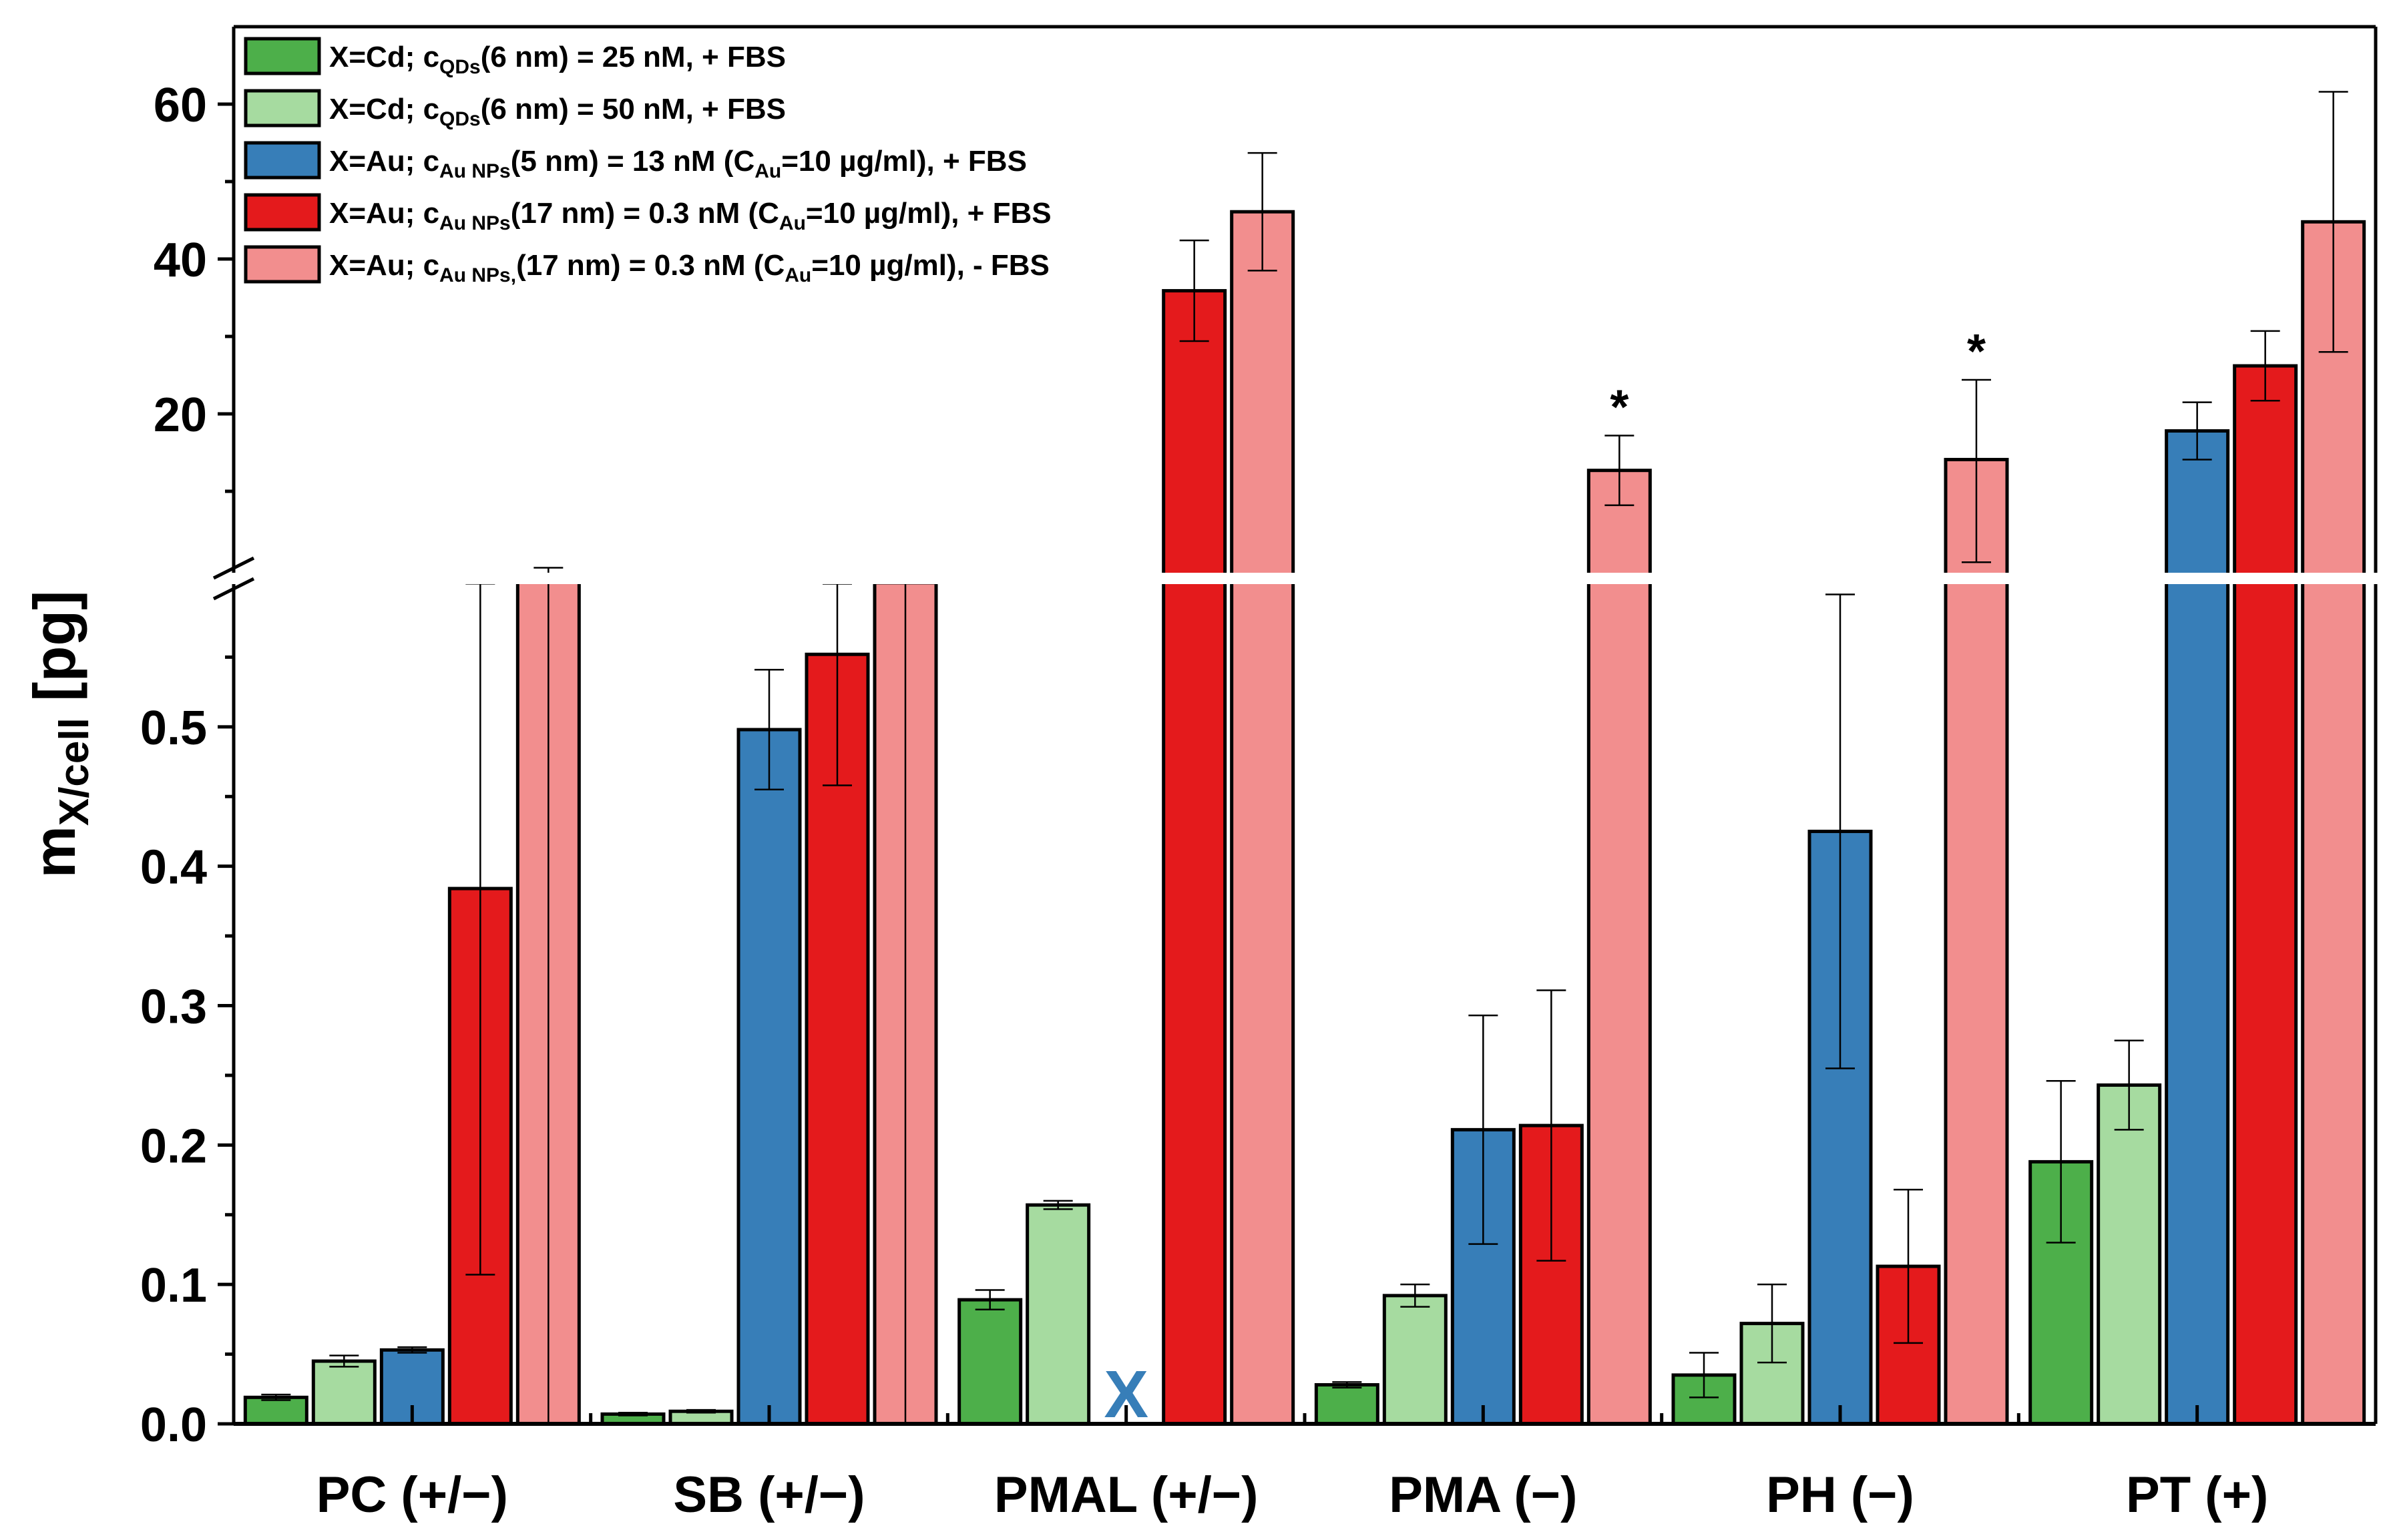  Describe the element at coordinates (1483, 1495) in the screenshot. I see `x-tick-label: PMA (−)` at that location.